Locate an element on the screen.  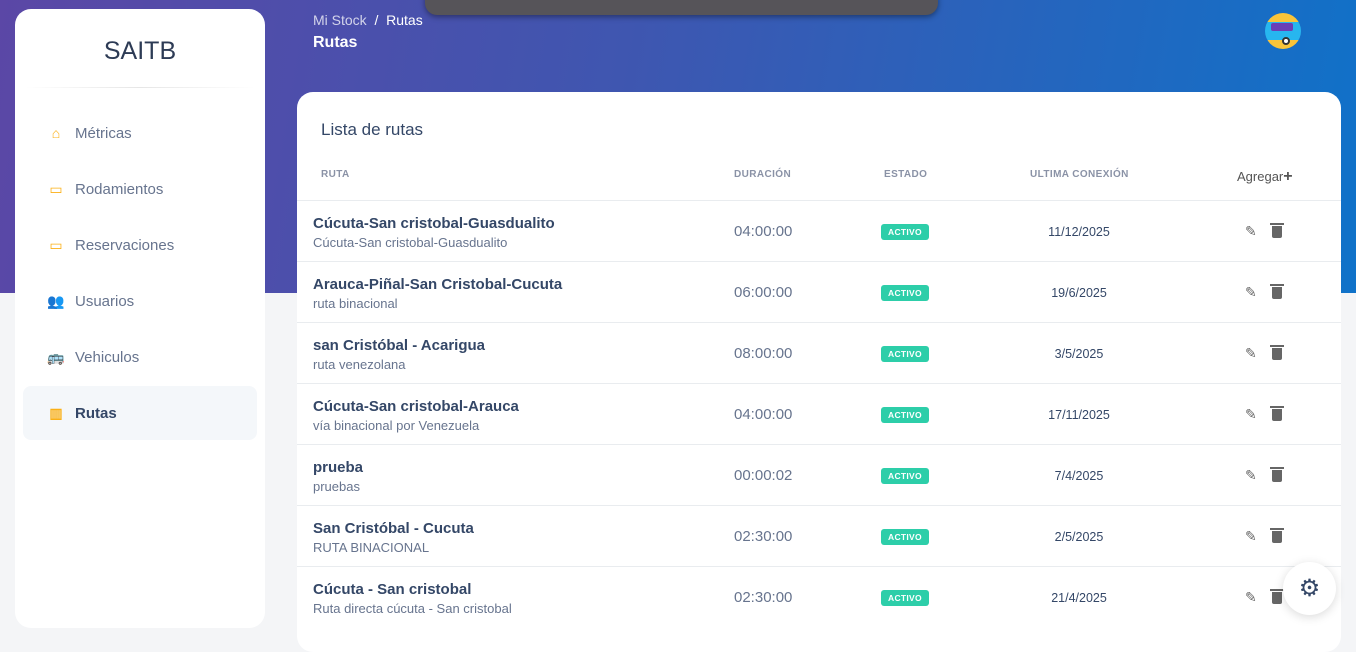
brand-logo: SAITB is located at coordinates (140, 51).